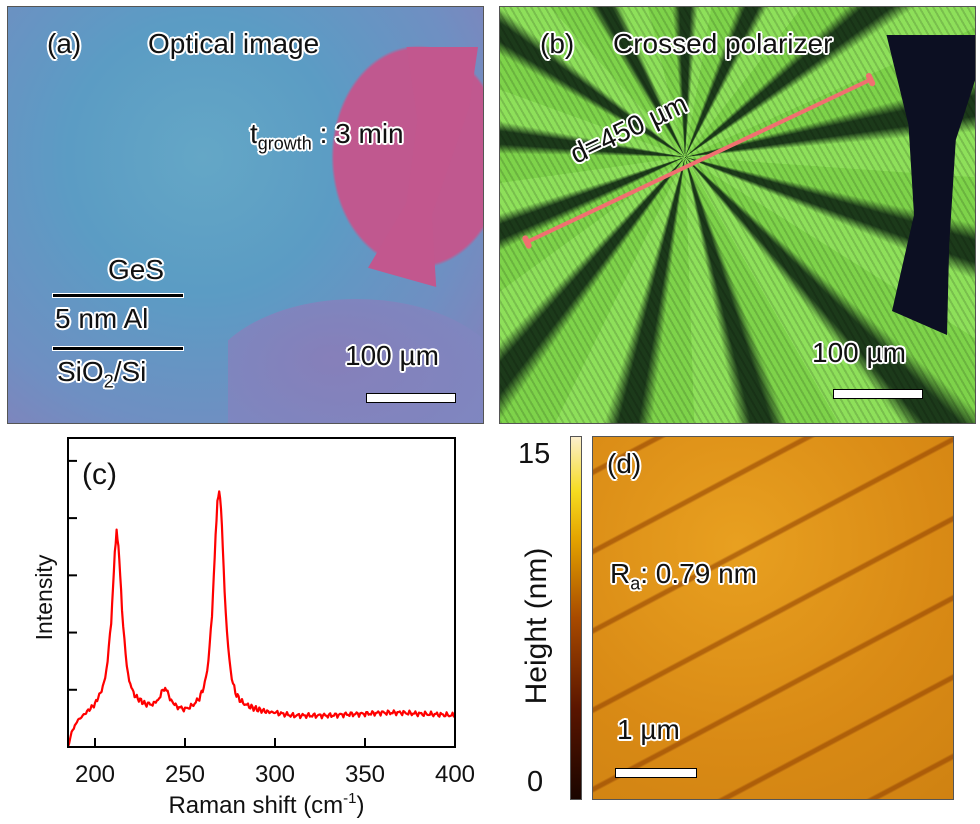  I want to click on layer-label-substrate: SiO2/Si, so click(101, 374).